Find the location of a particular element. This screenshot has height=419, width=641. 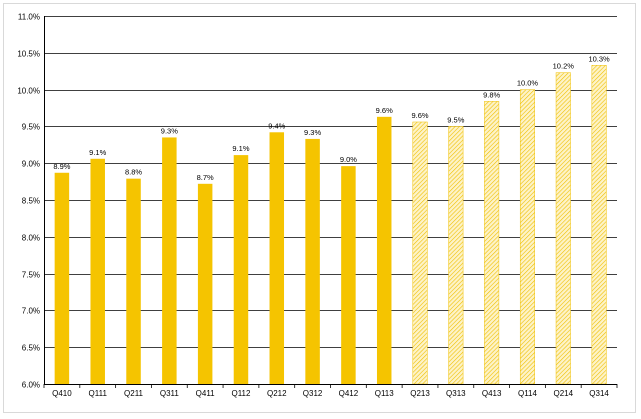

x-tick-label: Q213 is located at coordinates (420, 393).